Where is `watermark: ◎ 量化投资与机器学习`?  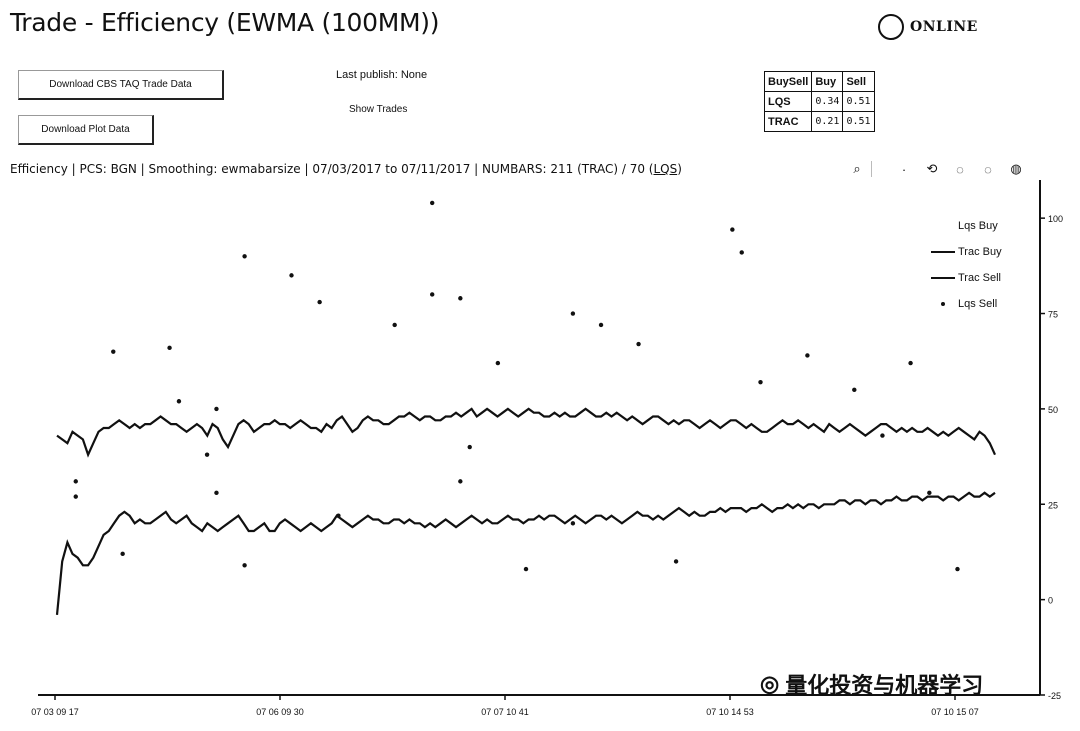
watermark: ◎ 量化投资与机器学习 is located at coordinates (871, 684).